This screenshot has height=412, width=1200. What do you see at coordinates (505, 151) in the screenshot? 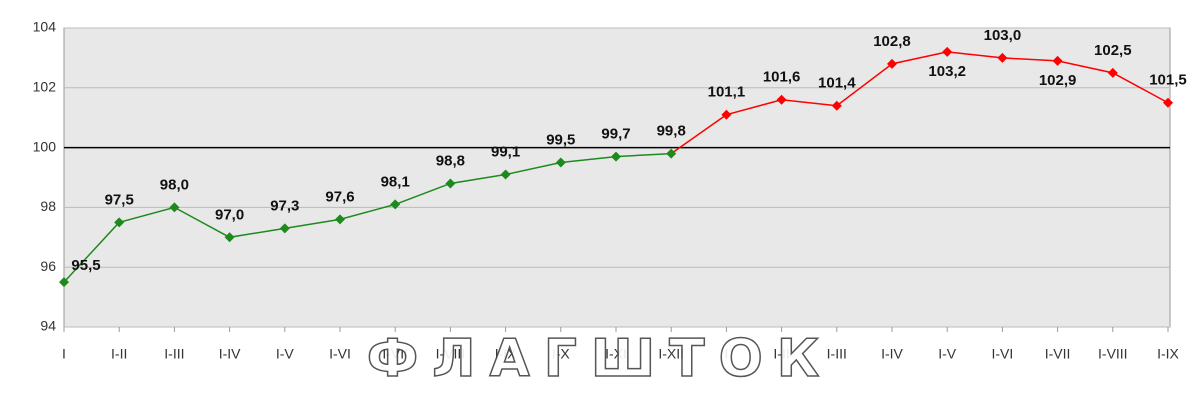
I see `value-label: 99,1` at bounding box center [505, 151].